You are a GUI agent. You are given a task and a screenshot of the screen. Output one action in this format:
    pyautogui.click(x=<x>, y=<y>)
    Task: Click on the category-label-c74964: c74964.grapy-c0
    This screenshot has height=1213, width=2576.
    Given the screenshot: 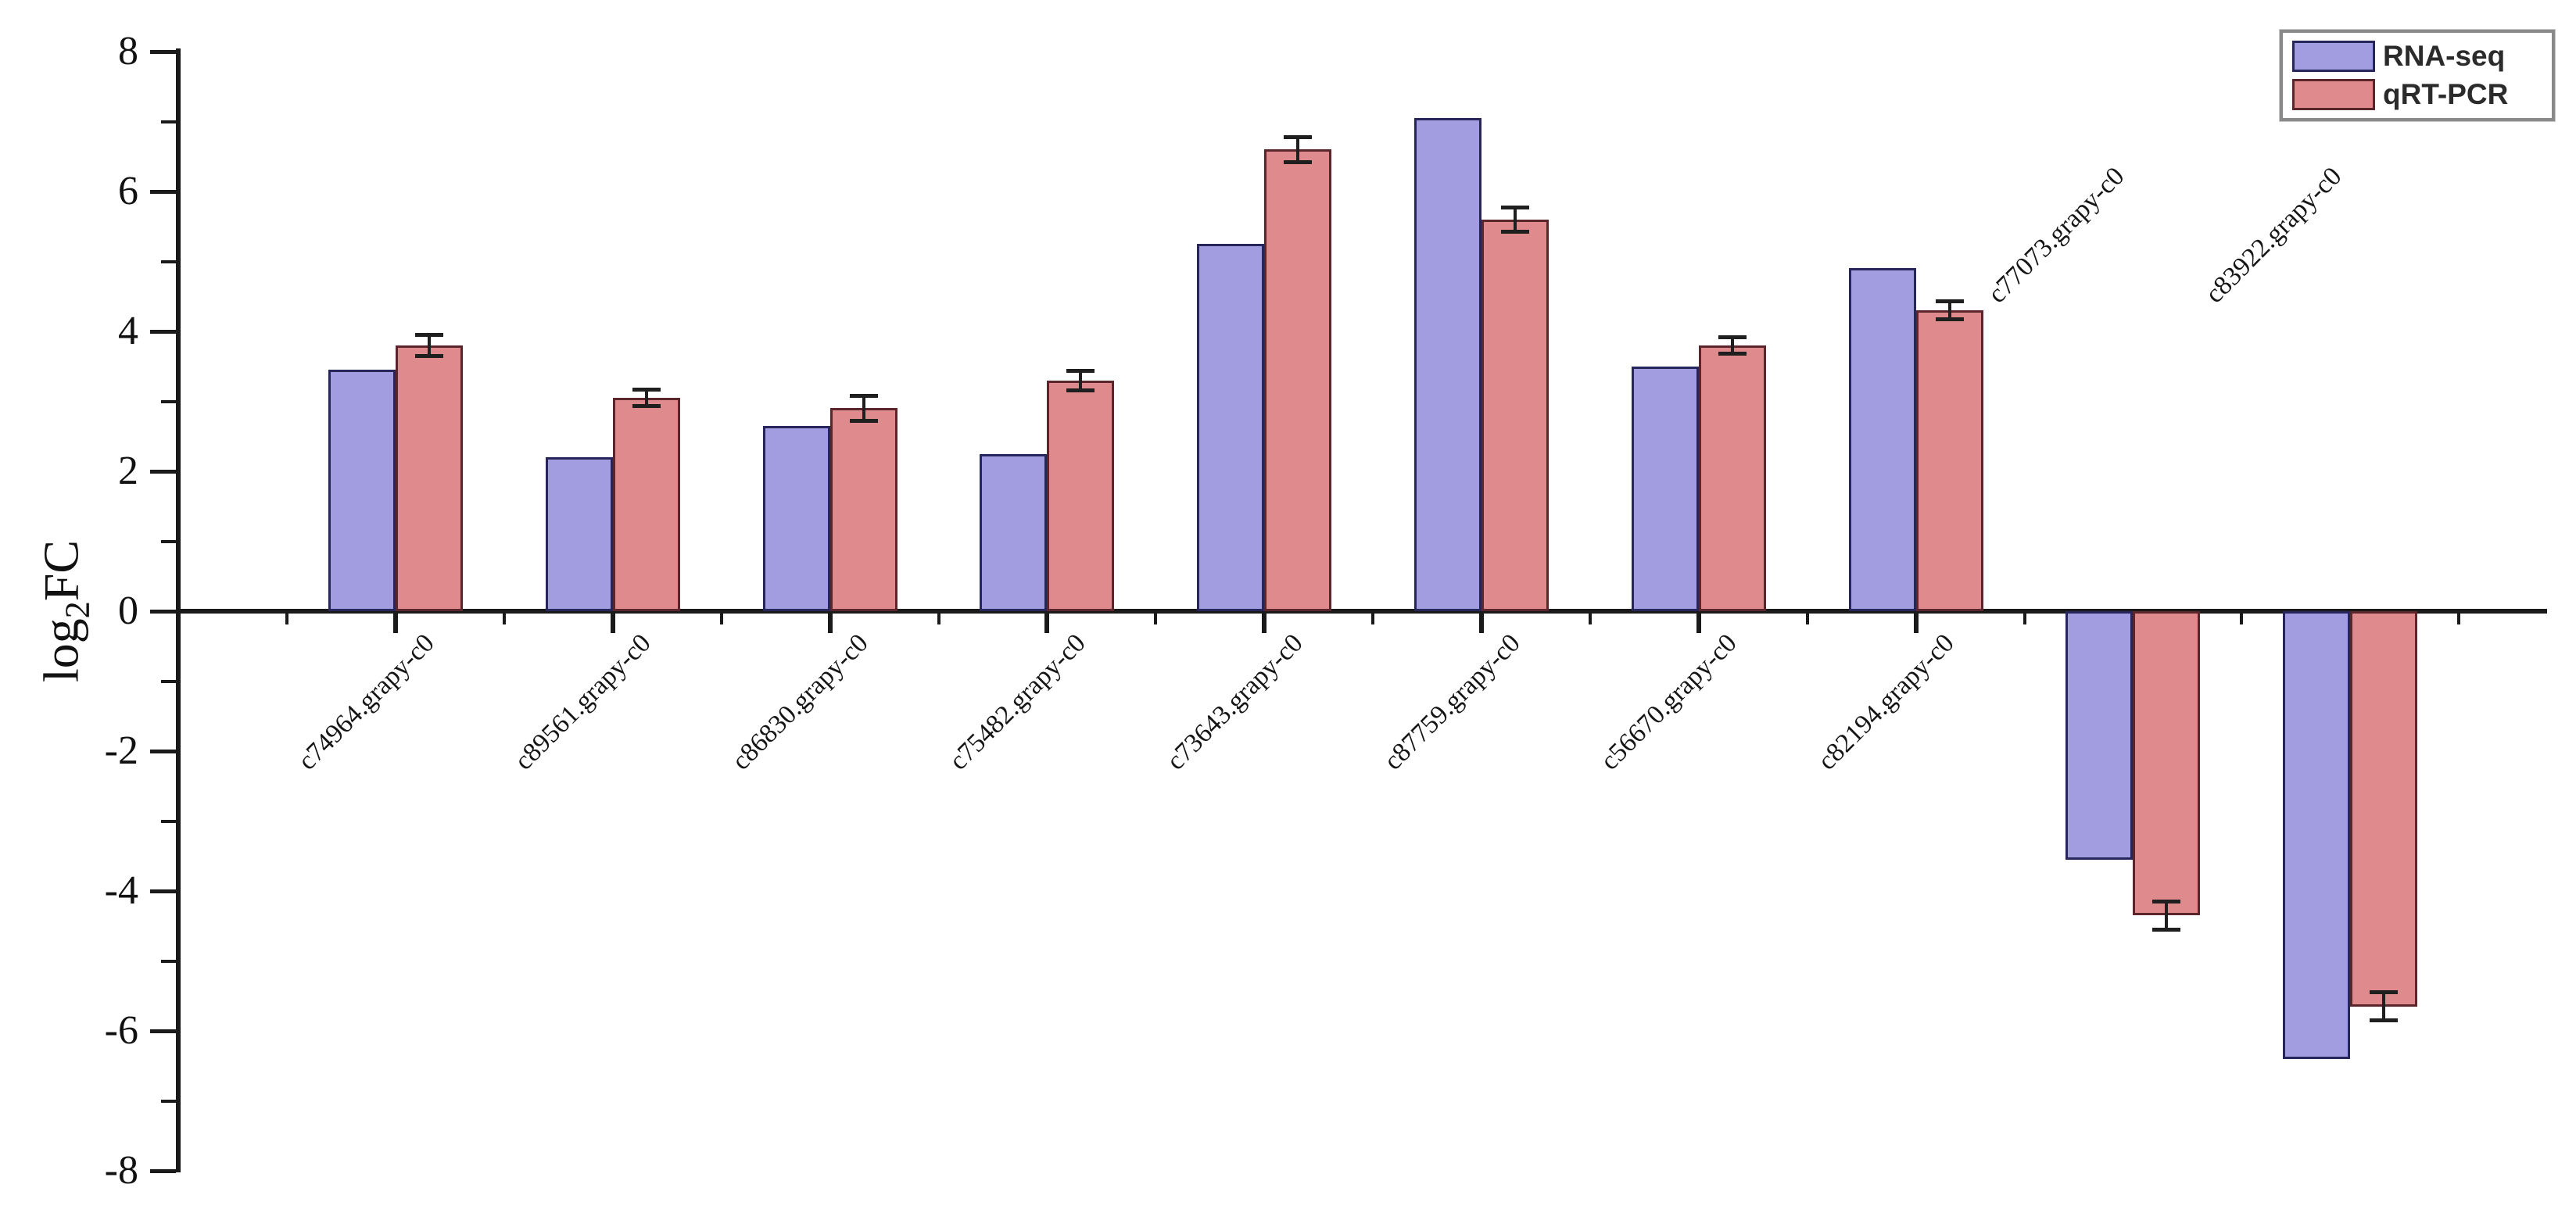 What is the action you would take?
    pyautogui.click(x=366, y=702)
    